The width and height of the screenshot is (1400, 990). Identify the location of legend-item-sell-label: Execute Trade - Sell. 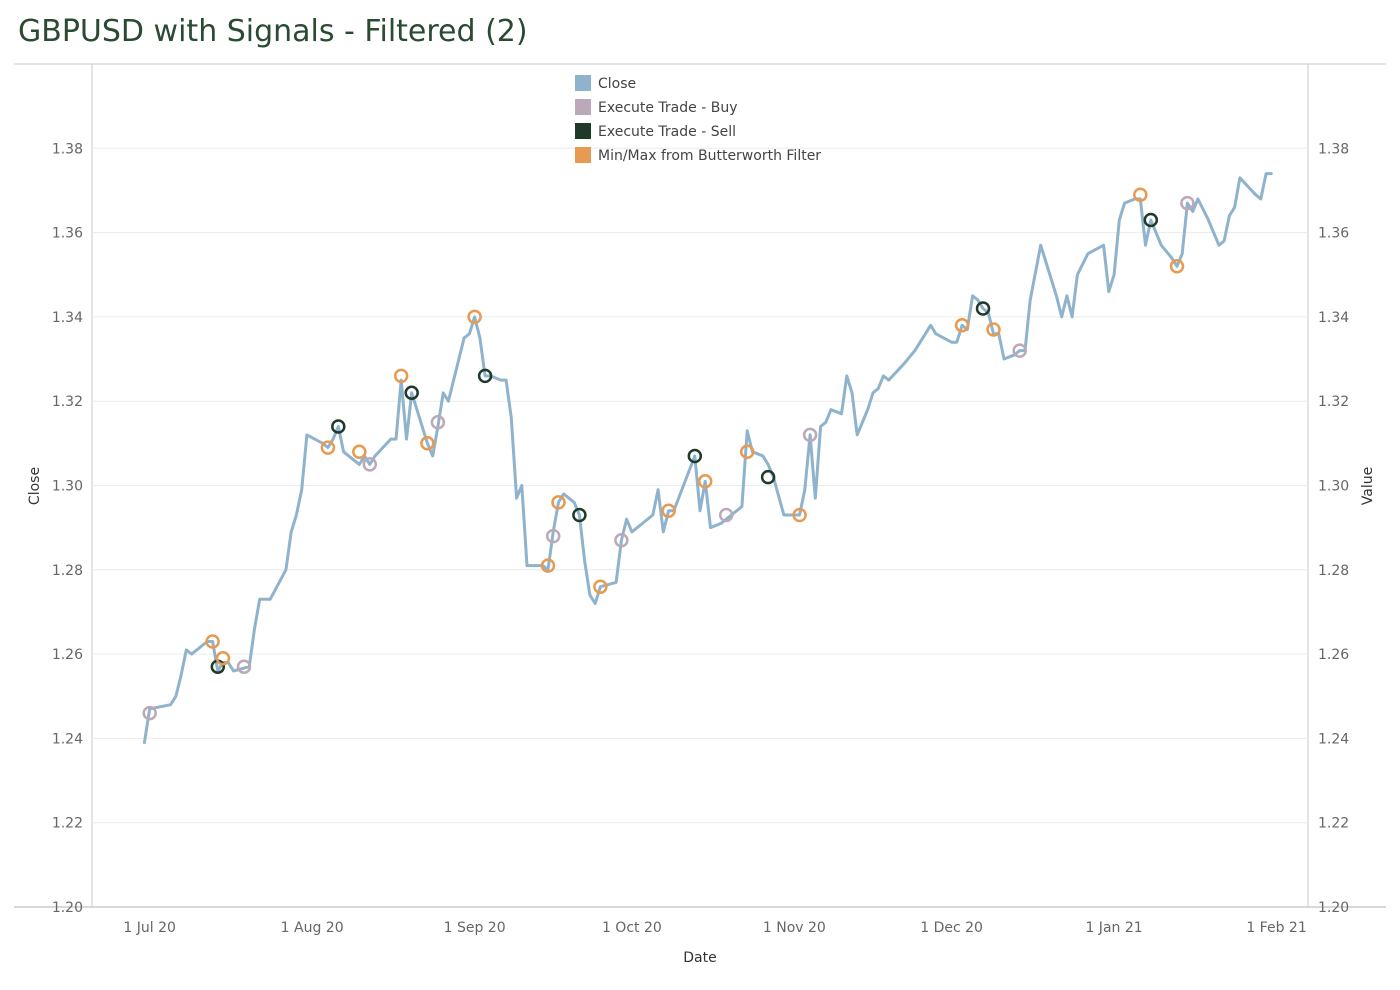
(667, 132).